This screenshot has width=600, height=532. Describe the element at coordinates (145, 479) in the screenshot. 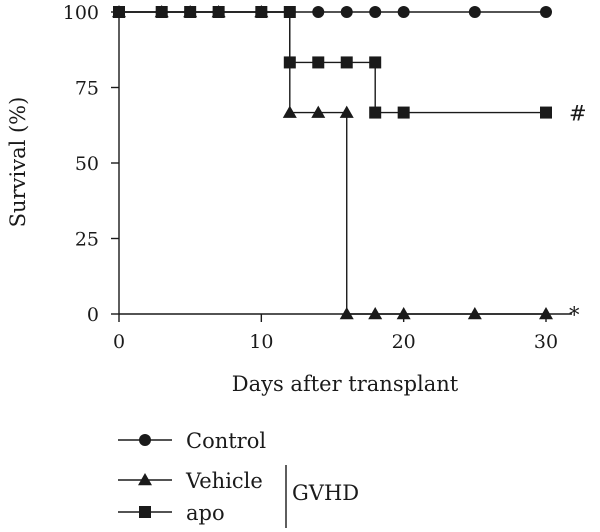

I see `legend-marker-vehicle` at that location.